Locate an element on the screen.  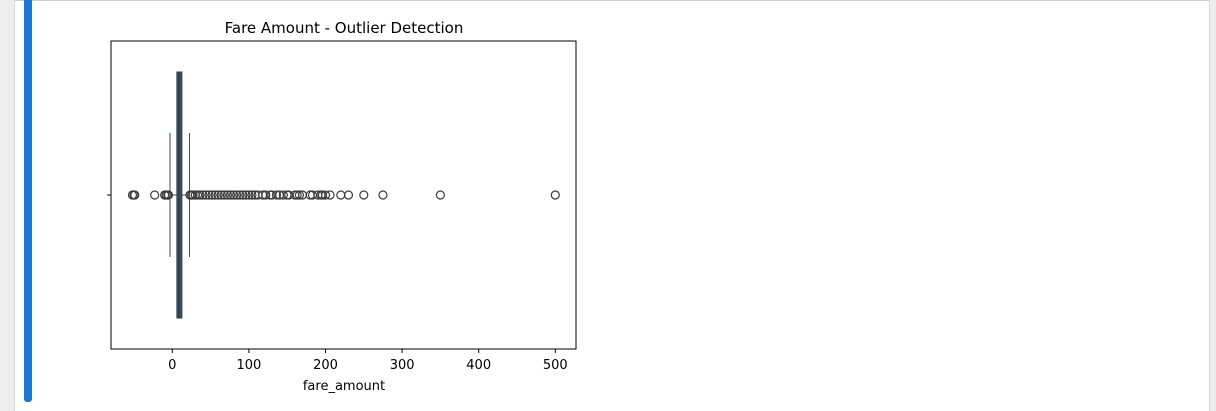
cell-selection-indicator is located at coordinates (28, 201).